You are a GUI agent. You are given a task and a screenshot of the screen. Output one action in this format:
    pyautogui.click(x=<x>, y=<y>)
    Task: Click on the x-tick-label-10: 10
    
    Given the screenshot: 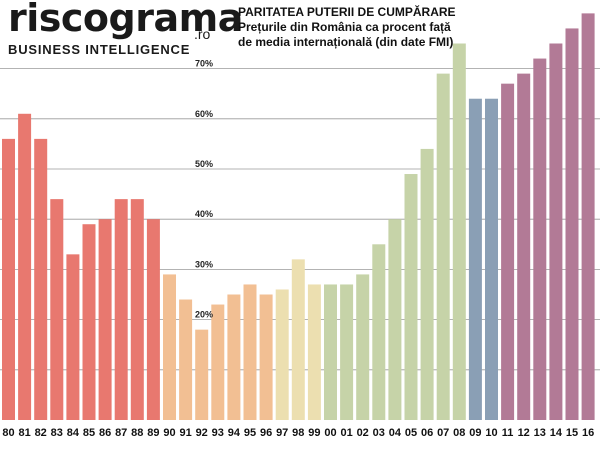 What is the action you would take?
    pyautogui.click(x=491, y=433)
    